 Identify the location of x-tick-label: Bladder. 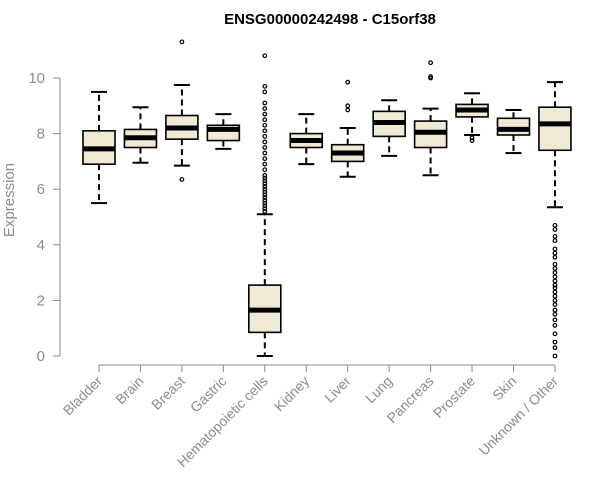
(83, 396).